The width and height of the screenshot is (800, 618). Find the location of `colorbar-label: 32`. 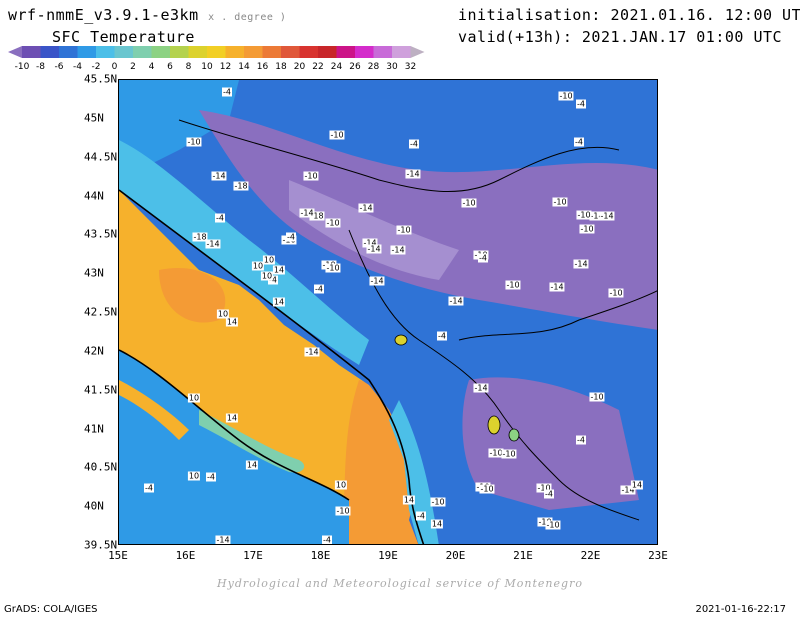

colorbar-label: 32 is located at coordinates (410, 67).